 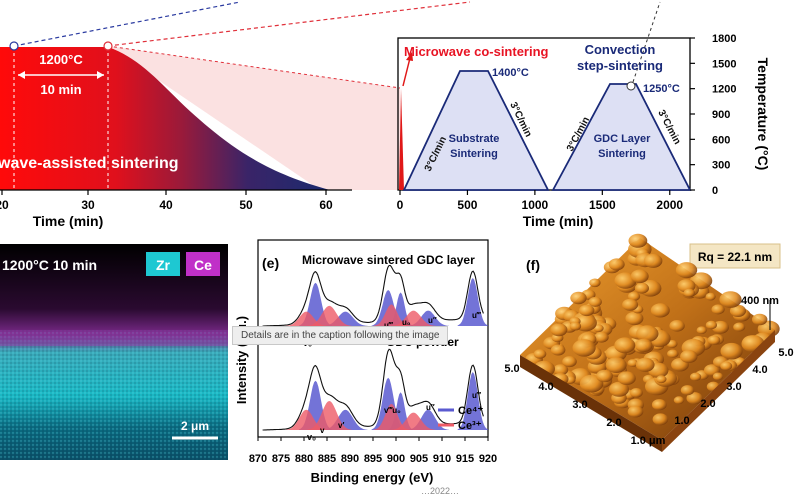 I want to click on microwave-spike, so click(x=401, y=139).